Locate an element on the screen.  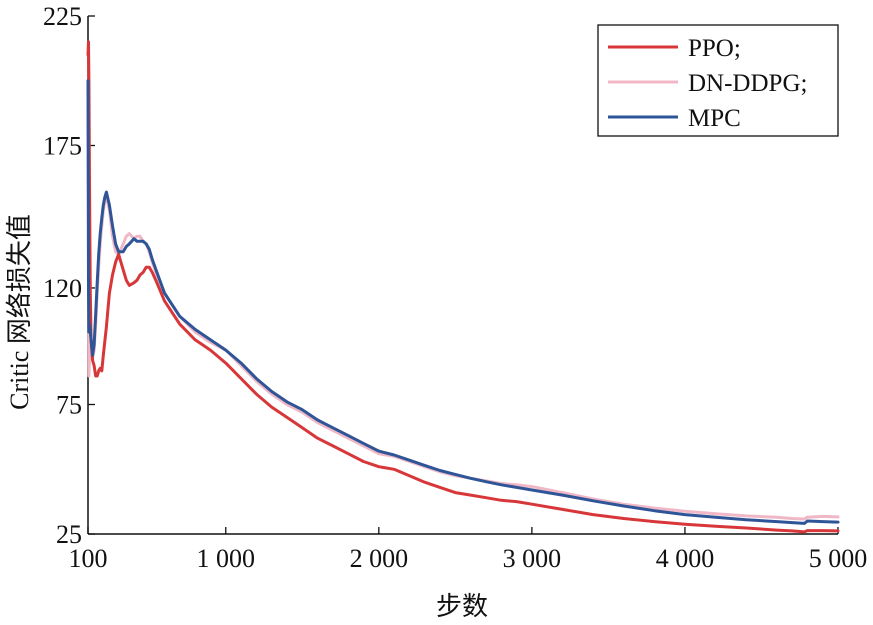
x-tick-label: 4 000 is located at coordinates (685, 558).